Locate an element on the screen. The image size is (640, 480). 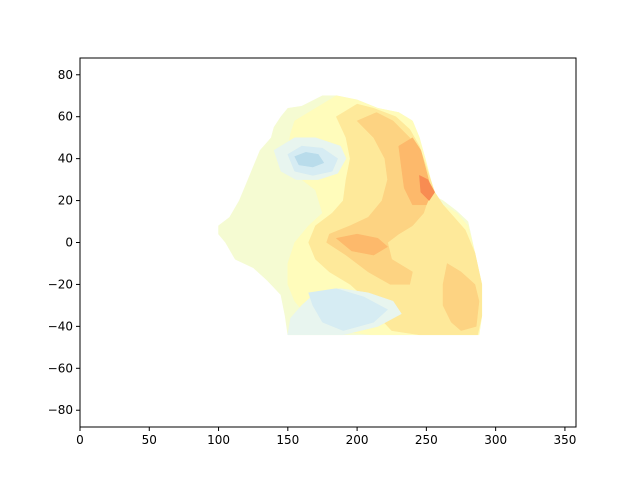
x-axis: 0 50 100 150 200 250 300 350 is located at coordinates (326, 437).